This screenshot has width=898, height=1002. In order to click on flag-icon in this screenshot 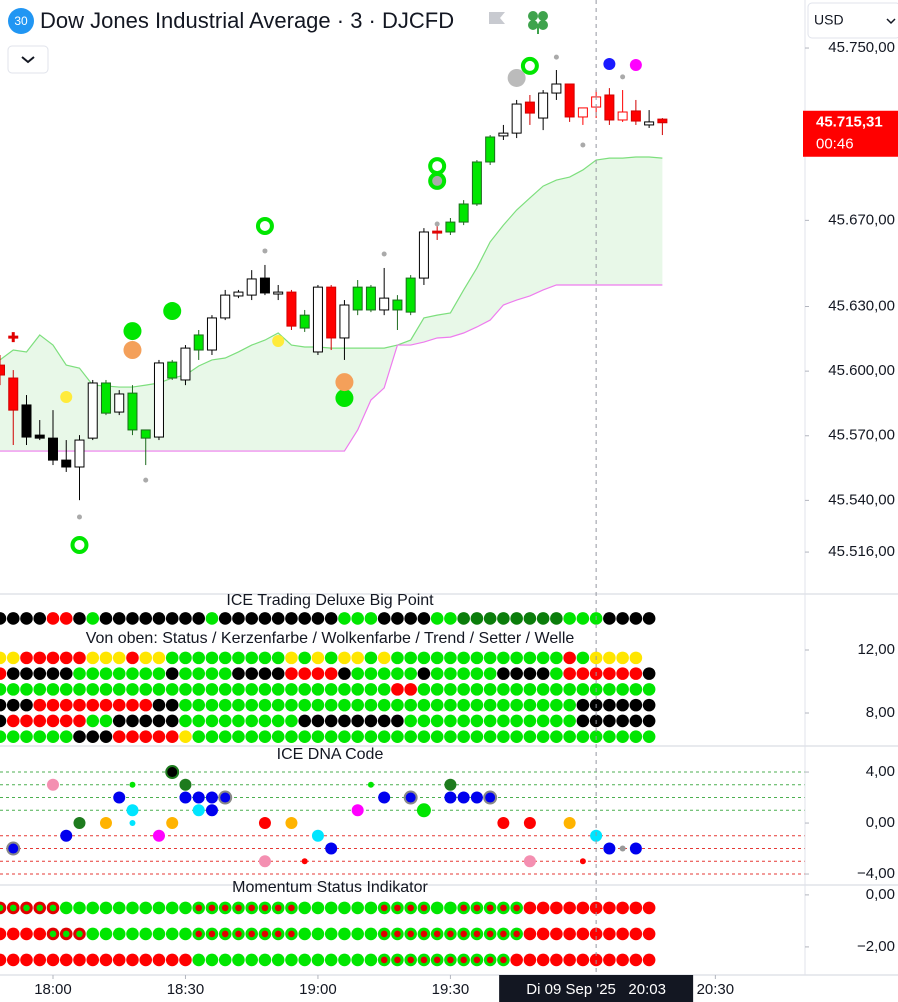, I will do `click(497, 18)`.